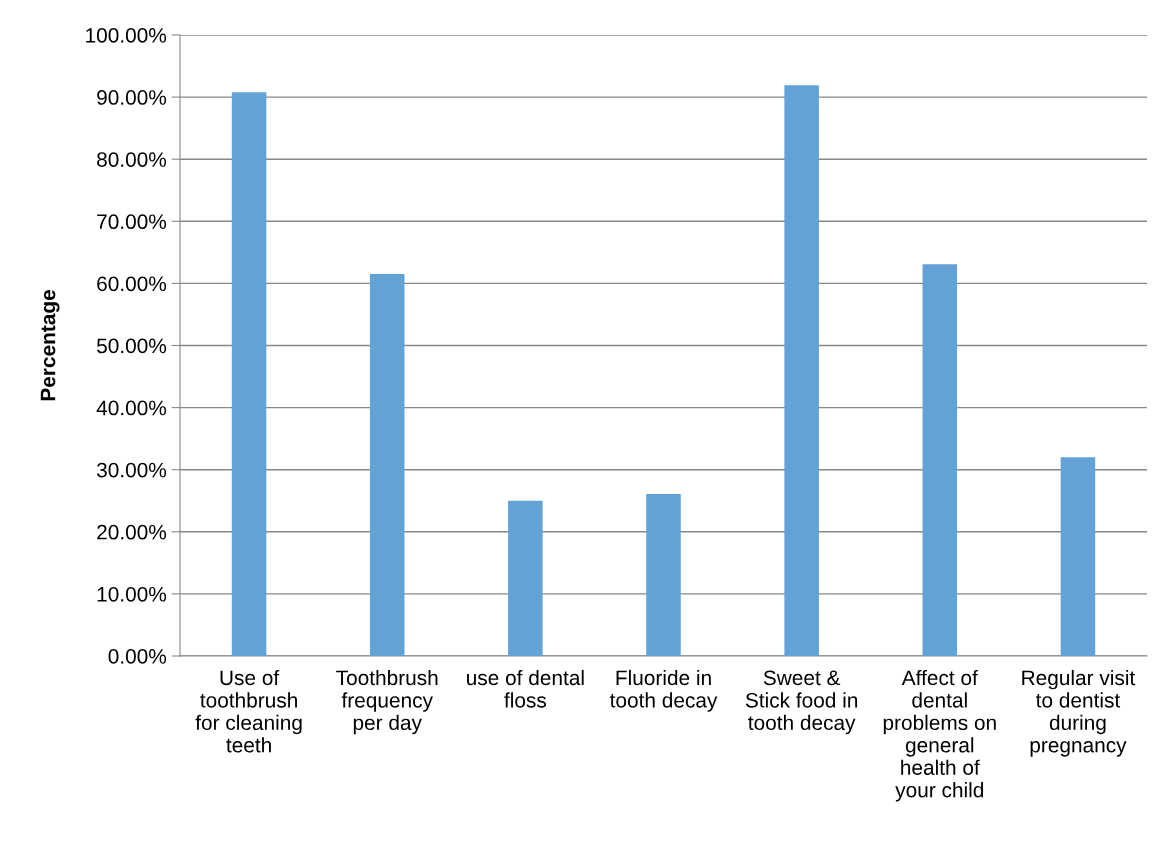 The width and height of the screenshot is (1163, 867). I want to click on x-tick-label: use of dental floss, so click(525, 688).